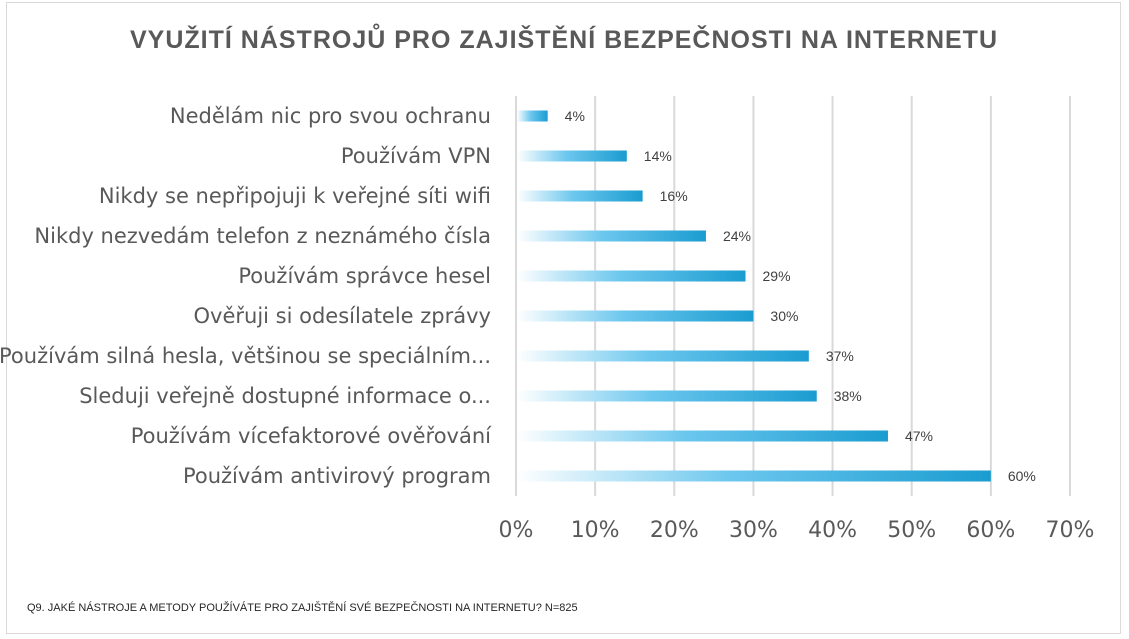  What do you see at coordinates (737, 236) in the screenshot?
I see `data-label: 24%` at bounding box center [737, 236].